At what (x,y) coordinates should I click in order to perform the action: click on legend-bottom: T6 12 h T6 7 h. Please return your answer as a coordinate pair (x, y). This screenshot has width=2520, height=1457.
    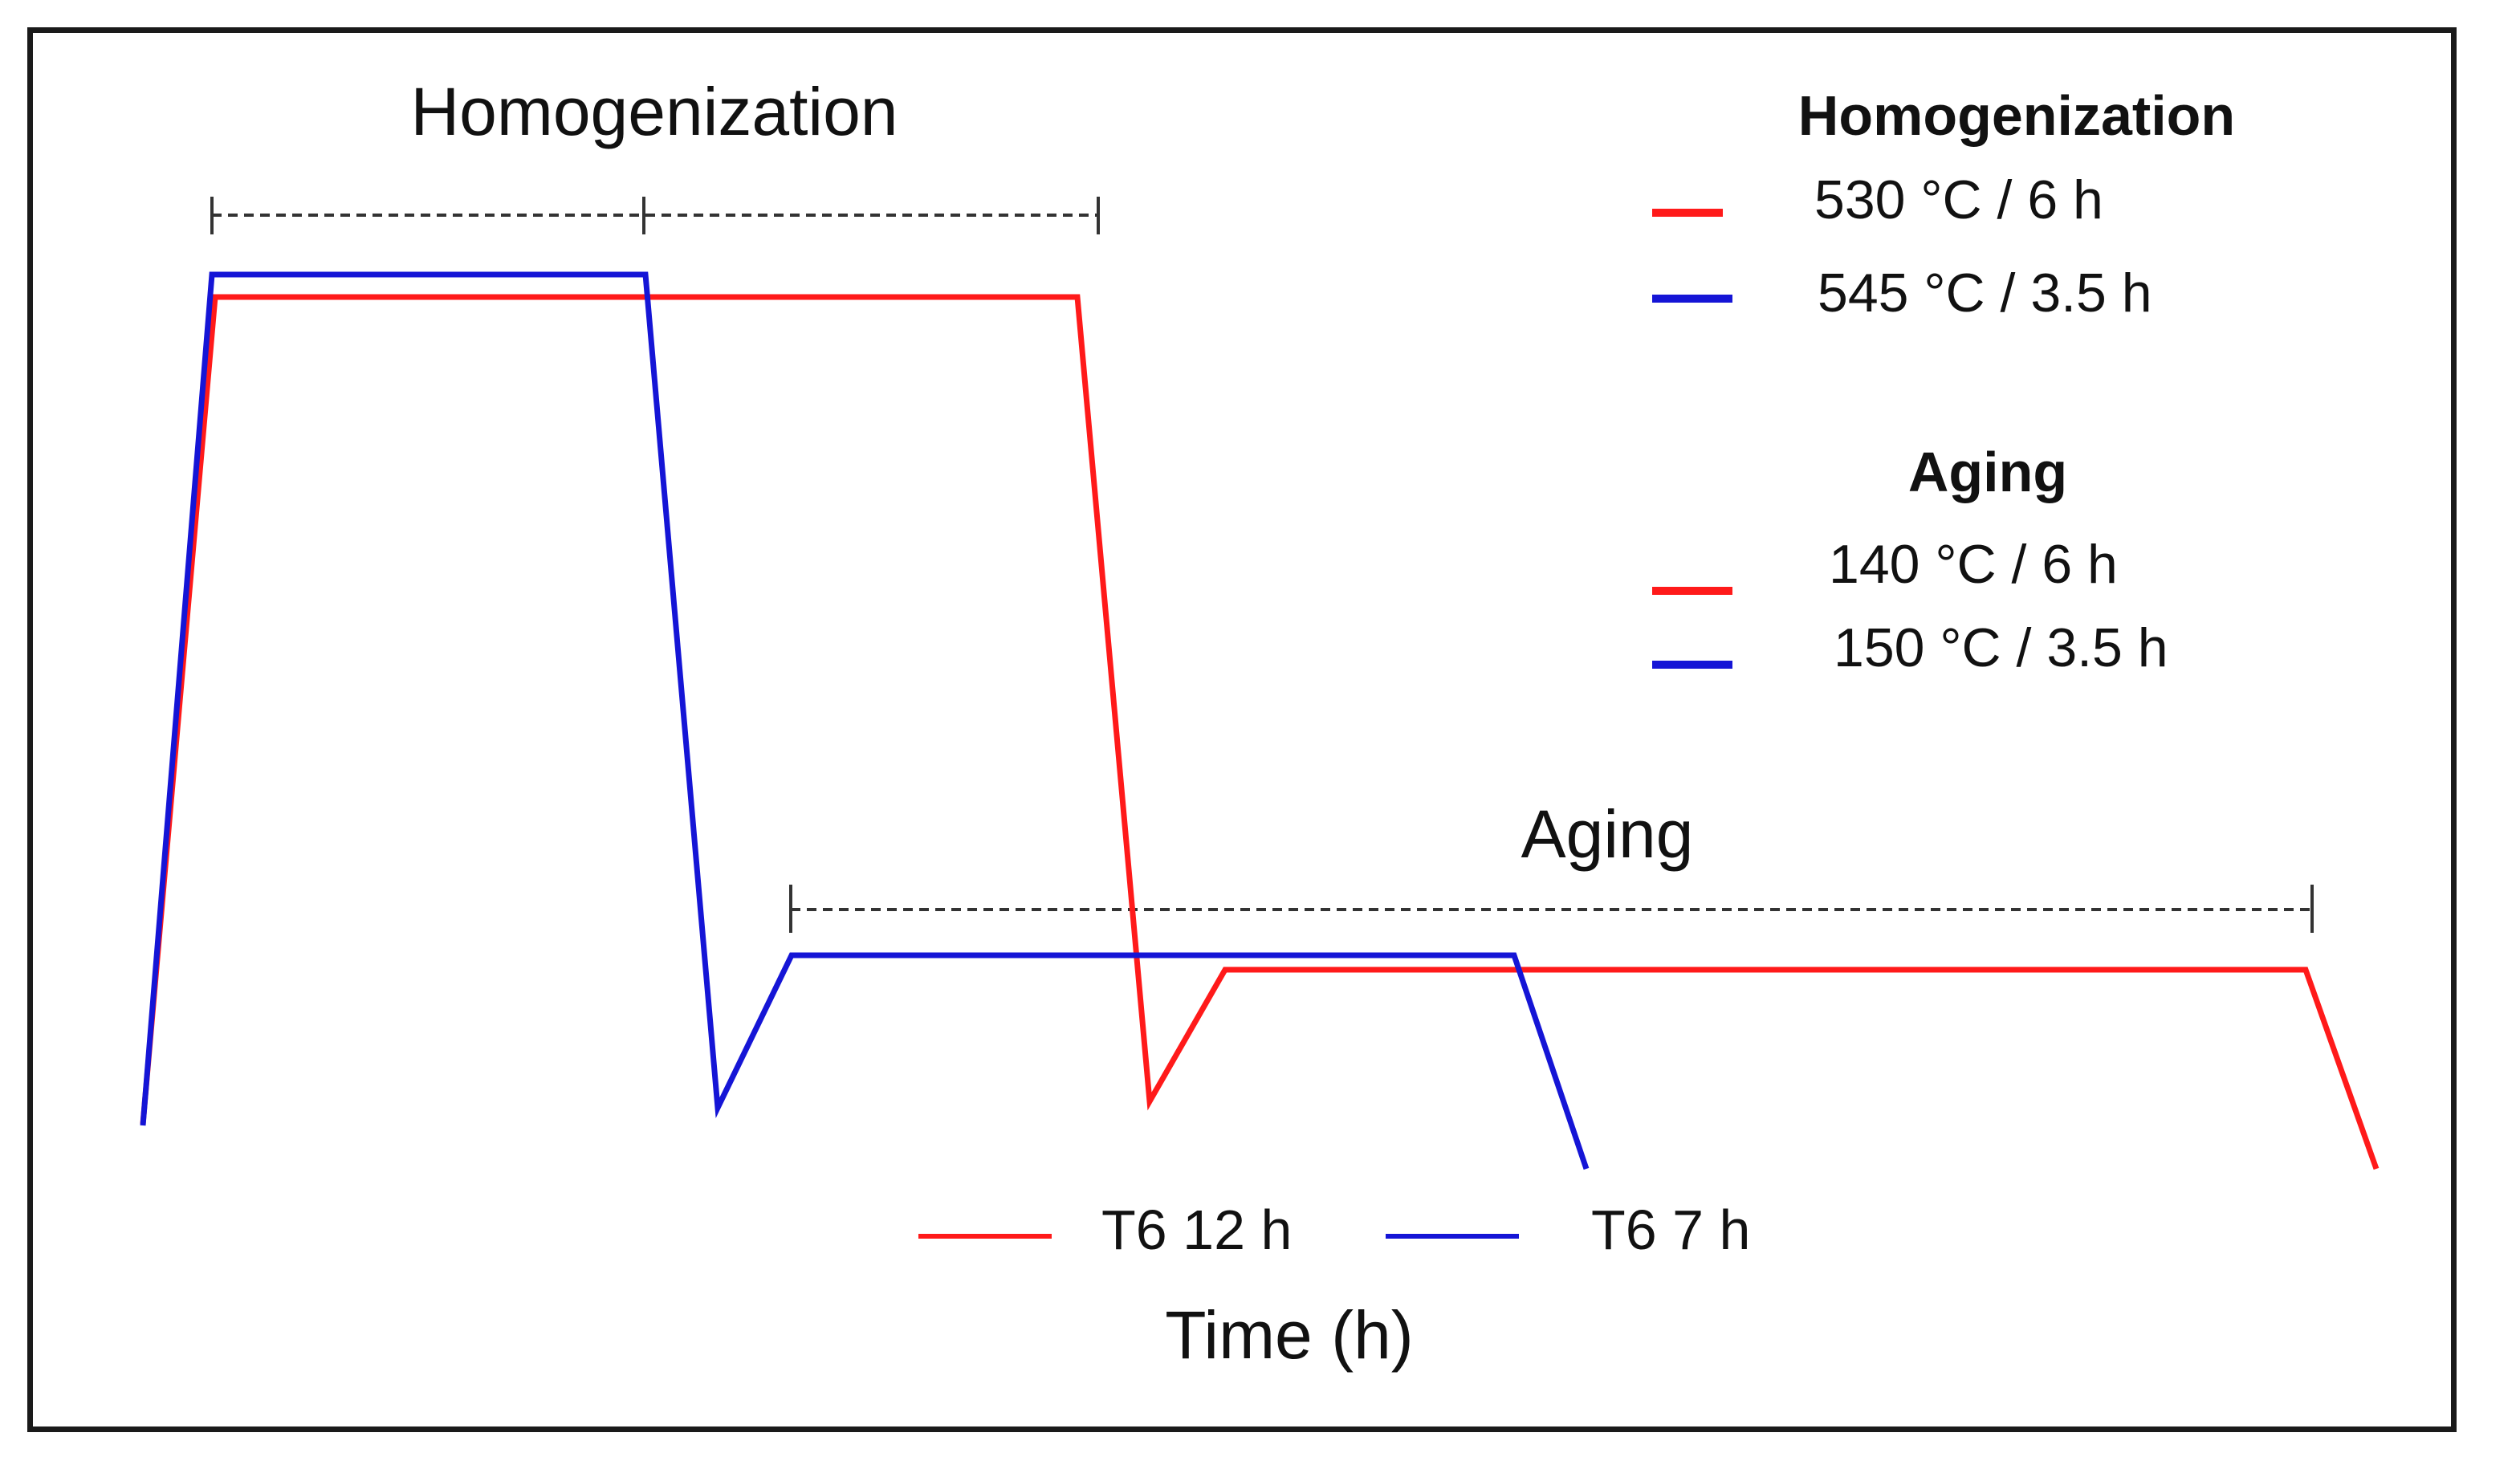
    Looking at the image, I should click on (1334, 1230).